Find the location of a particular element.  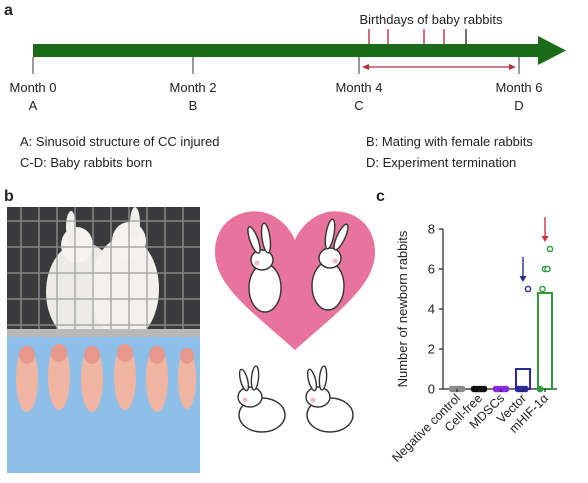

y-tick-label: 6 is located at coordinates (431, 269).